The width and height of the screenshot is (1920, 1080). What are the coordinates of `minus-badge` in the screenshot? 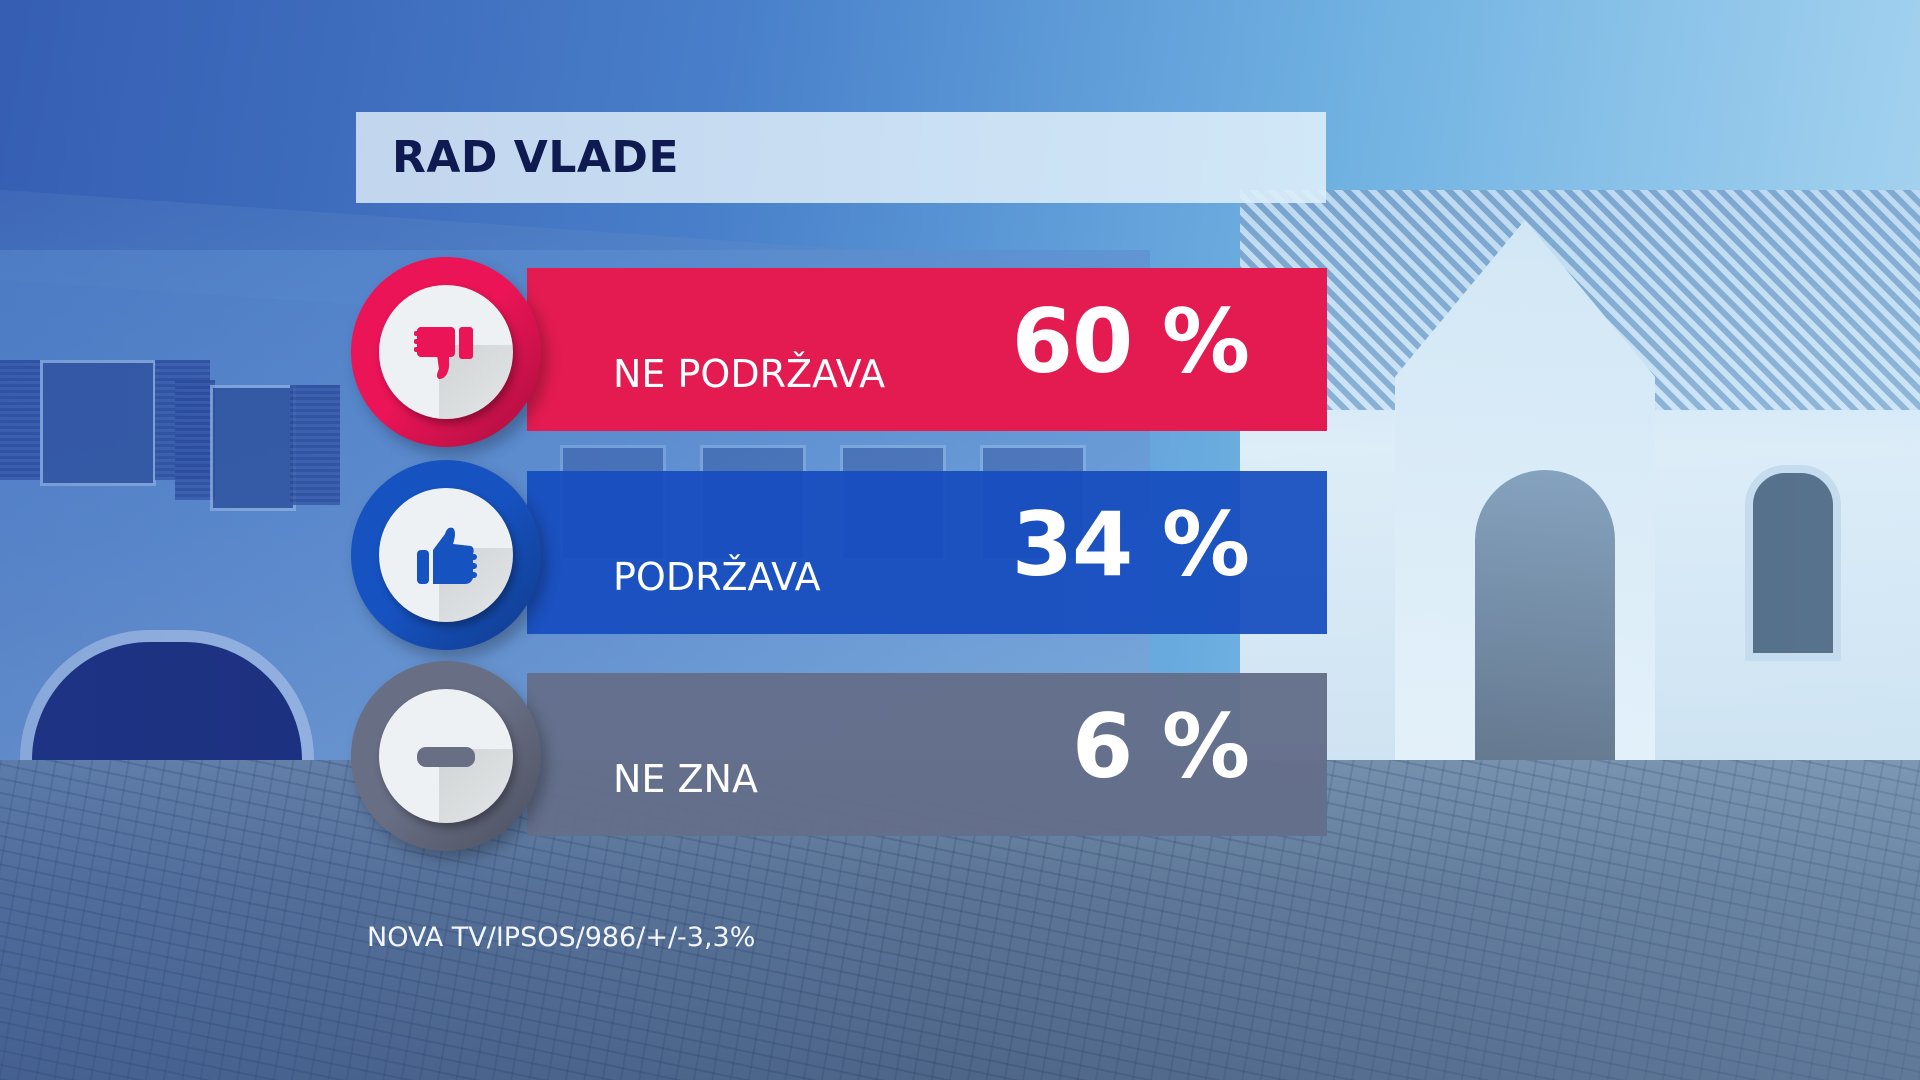 It's located at (446, 756).